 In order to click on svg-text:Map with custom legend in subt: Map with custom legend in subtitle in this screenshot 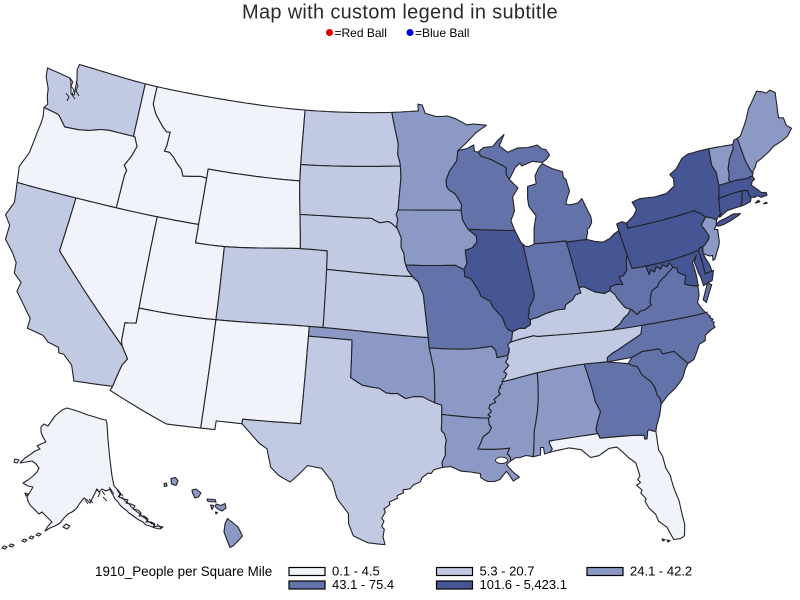, I will do `click(400, 13)`.